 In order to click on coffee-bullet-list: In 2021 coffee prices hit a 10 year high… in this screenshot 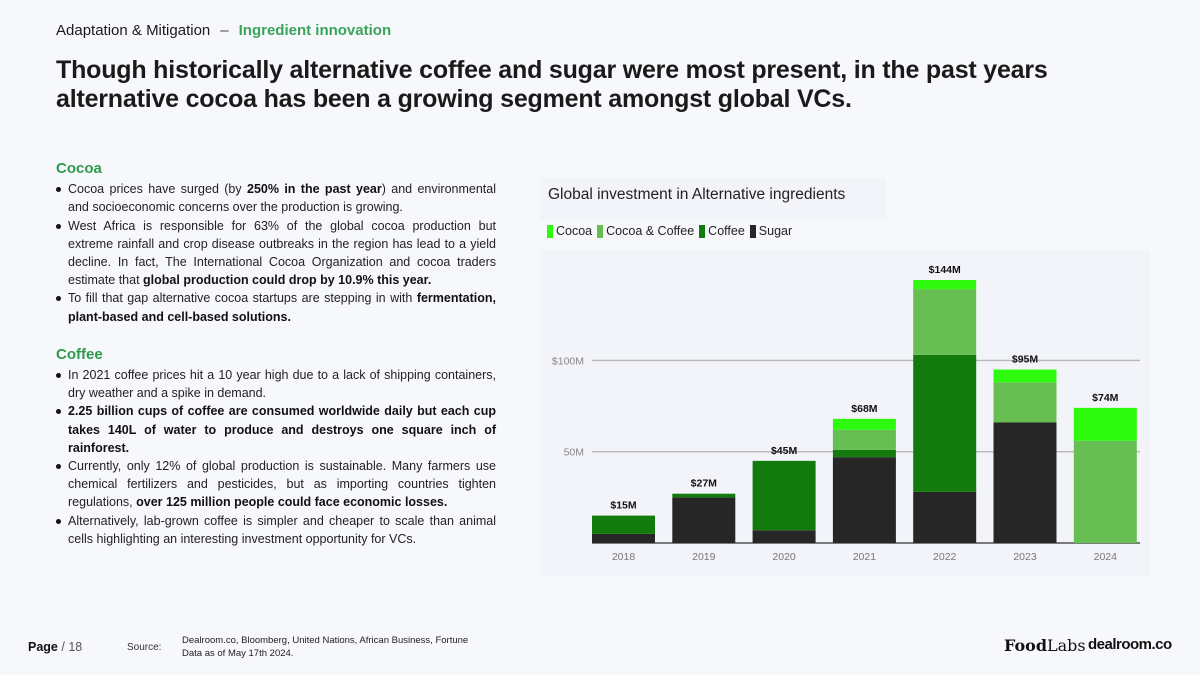, I will do `click(276, 457)`.